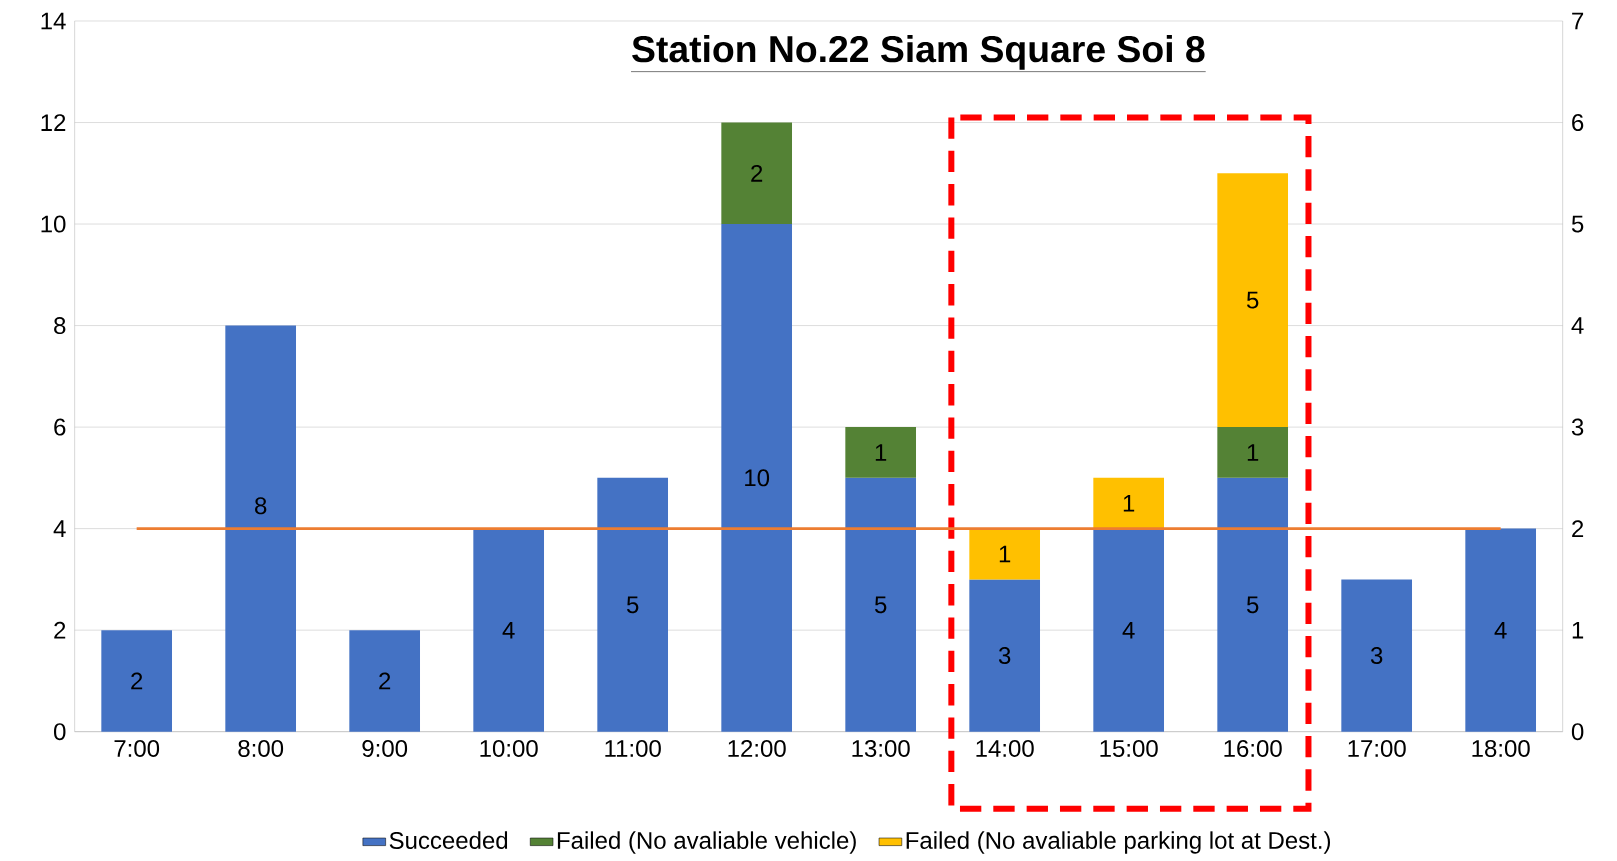  What do you see at coordinates (53, 224) in the screenshot?
I see `y-tick-label: 10` at bounding box center [53, 224].